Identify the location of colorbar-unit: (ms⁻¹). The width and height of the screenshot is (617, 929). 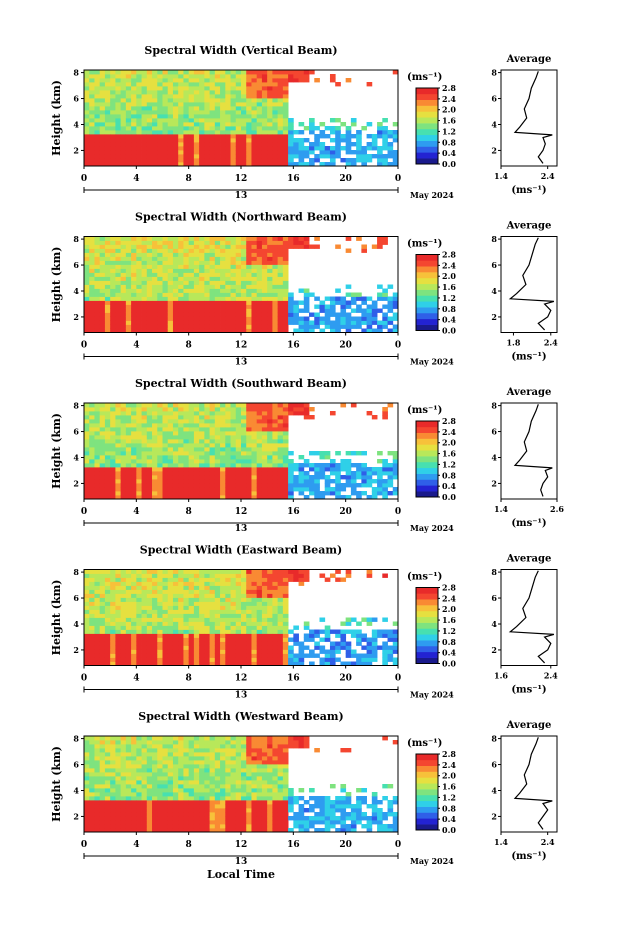
(424, 77).